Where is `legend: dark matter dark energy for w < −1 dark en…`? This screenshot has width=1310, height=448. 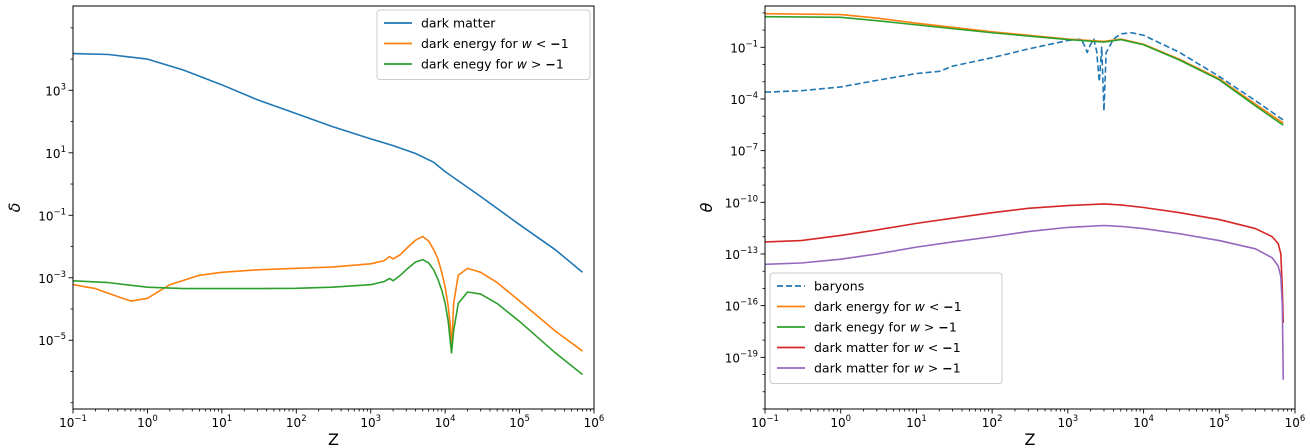 legend: dark matter dark energy for w < −1 dark en… is located at coordinates (483, 44).